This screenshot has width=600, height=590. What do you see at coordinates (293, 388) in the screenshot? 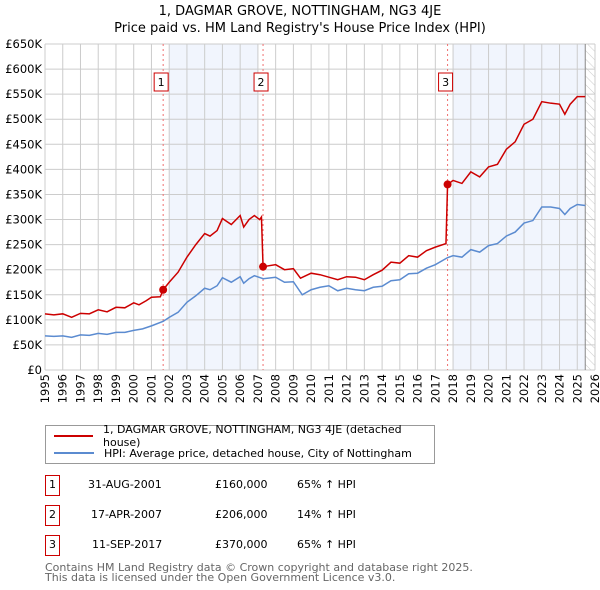
I see `x-tick-label: 2009` at bounding box center [293, 388].